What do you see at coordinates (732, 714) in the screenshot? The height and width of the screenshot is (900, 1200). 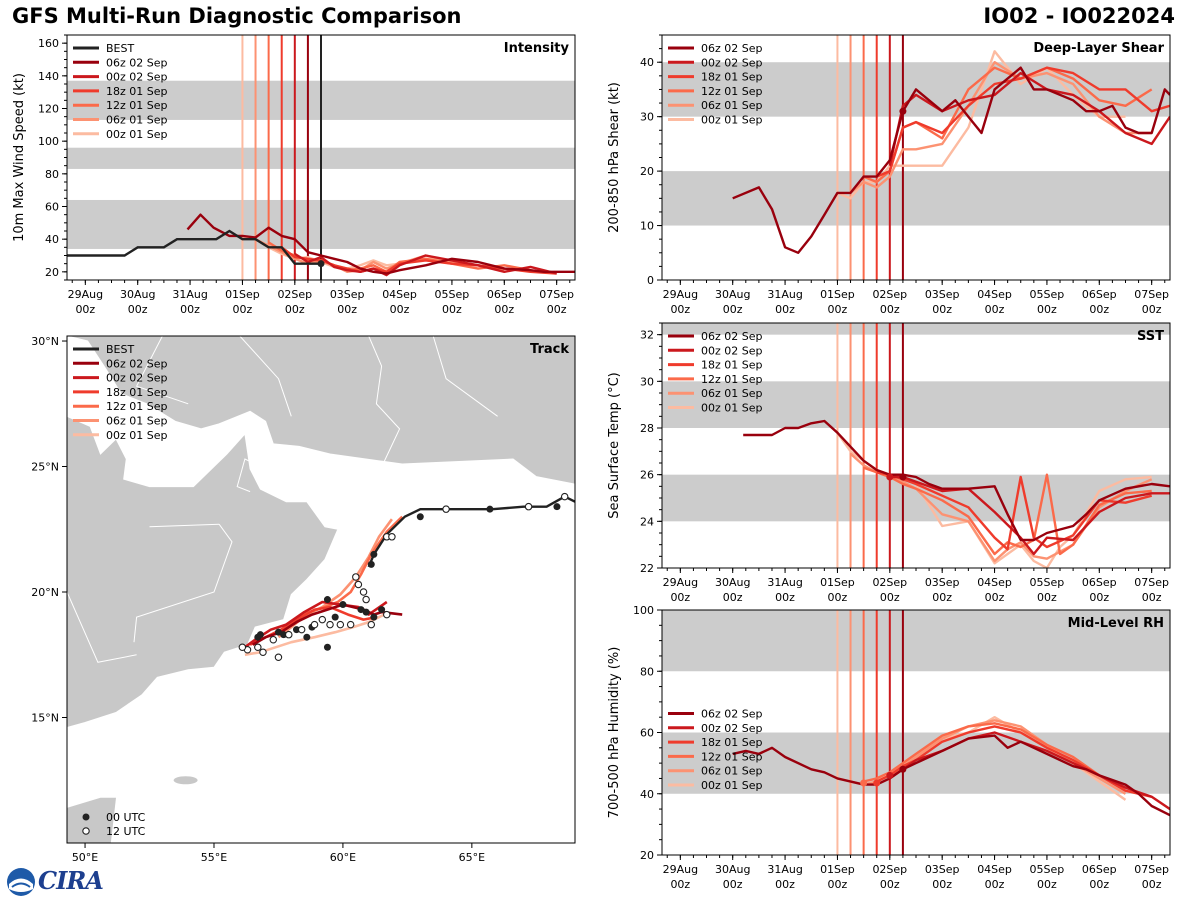 I see `legend-label: 06z 02 Sep` at bounding box center [732, 714].